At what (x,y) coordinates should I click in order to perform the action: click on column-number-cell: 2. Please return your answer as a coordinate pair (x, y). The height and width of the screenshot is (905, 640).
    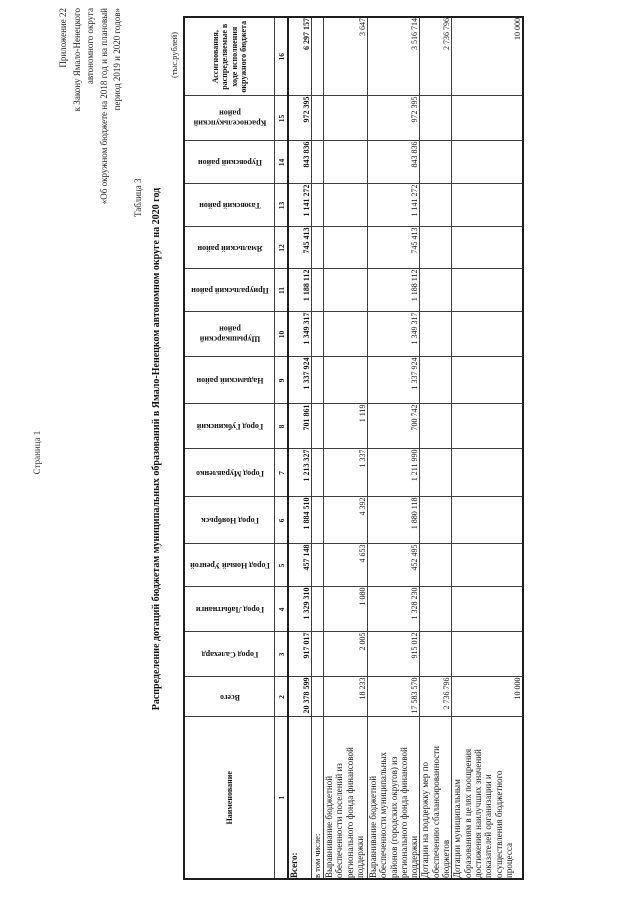
    Looking at the image, I should click on (281, 697).